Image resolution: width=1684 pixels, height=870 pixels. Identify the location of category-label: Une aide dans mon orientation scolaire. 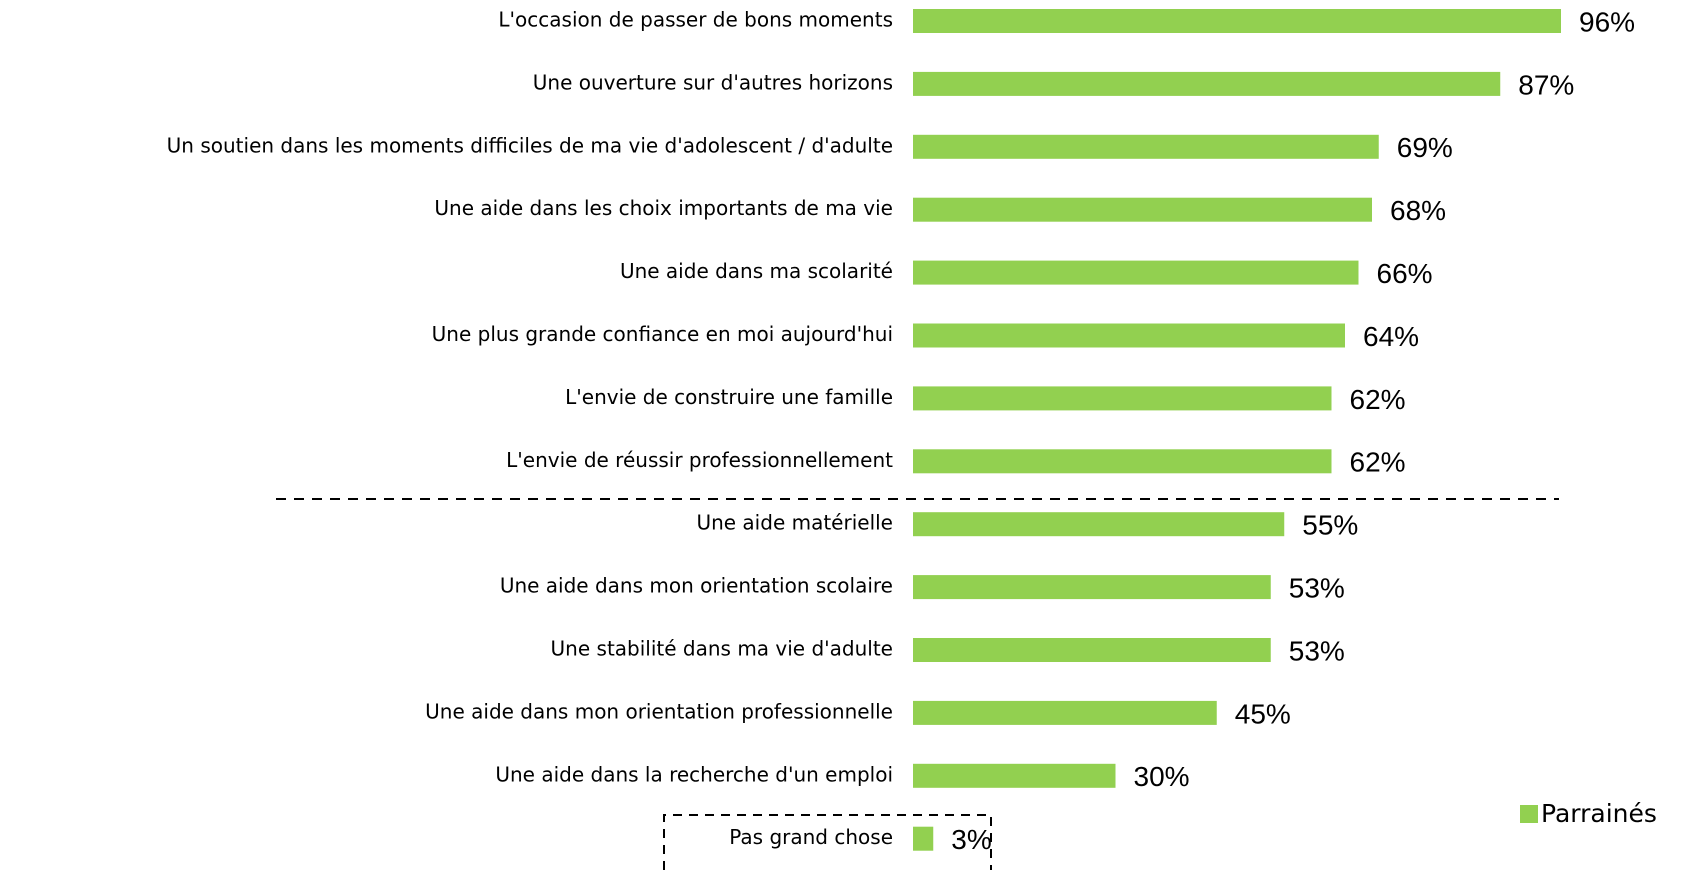
(696, 586).